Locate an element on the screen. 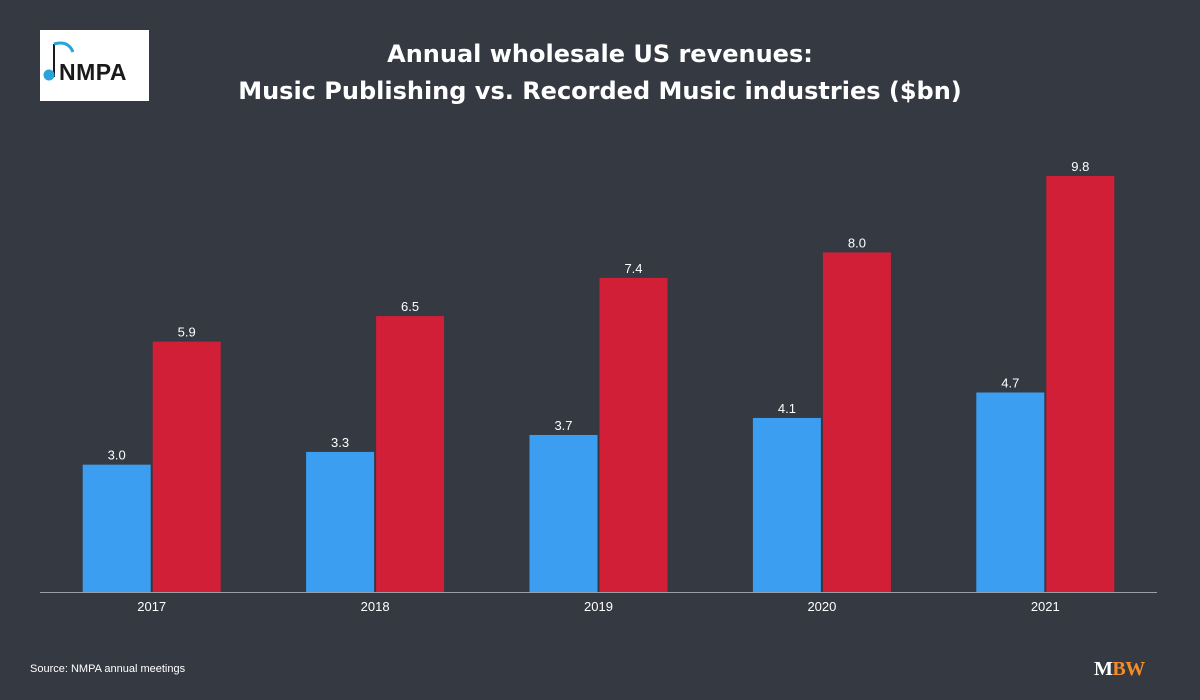 This screenshot has height=700, width=1200. x-tick-label-2018: 2018 is located at coordinates (375, 606).